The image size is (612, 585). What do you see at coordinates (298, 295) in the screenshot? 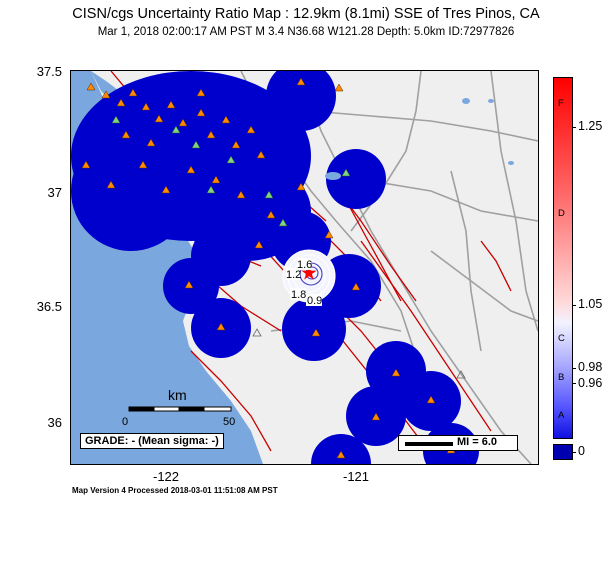
I see `contour-label-3: 1.8` at bounding box center [298, 295].